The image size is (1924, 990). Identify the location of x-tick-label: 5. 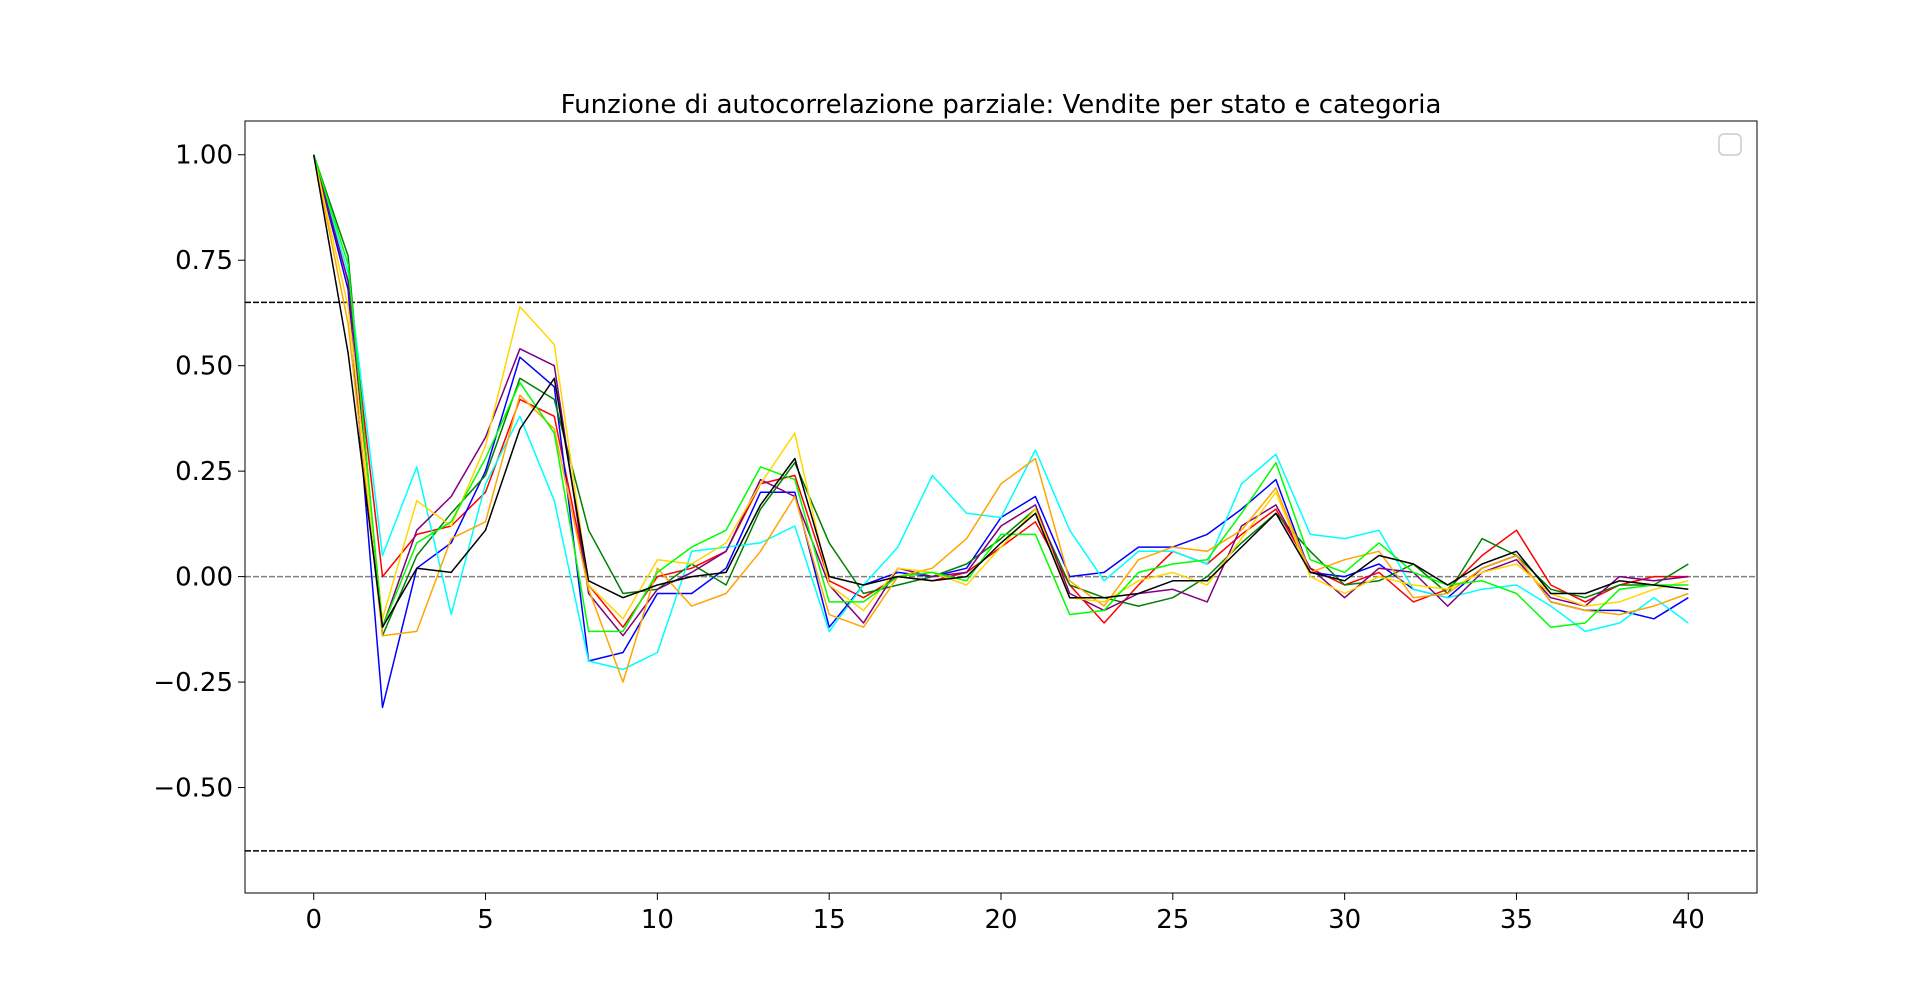
(485, 920).